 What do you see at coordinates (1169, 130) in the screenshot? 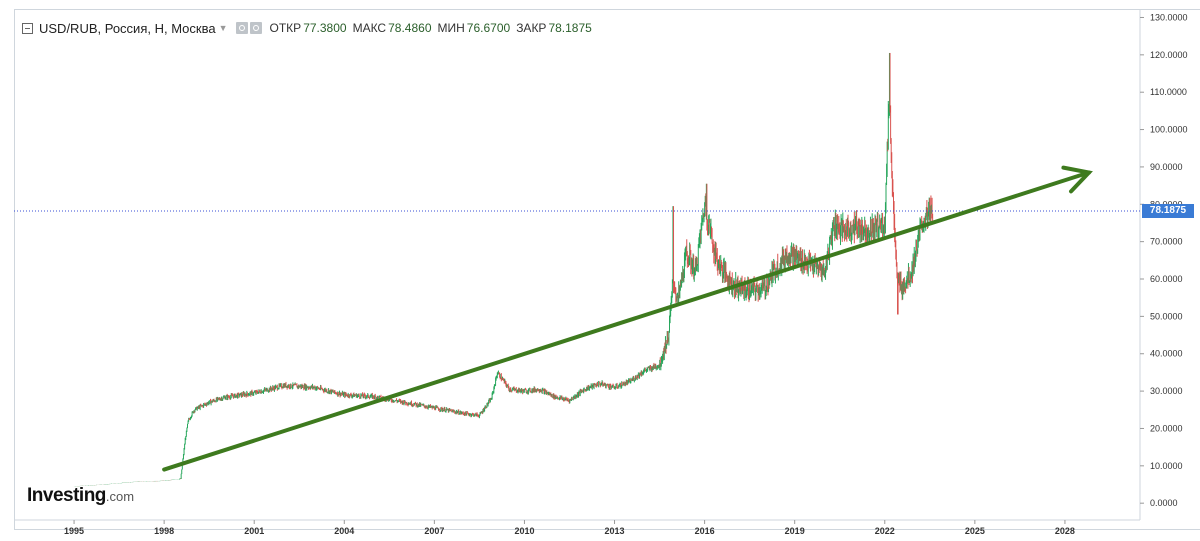
I see `y-tick-label: 100.0000` at bounding box center [1169, 130].